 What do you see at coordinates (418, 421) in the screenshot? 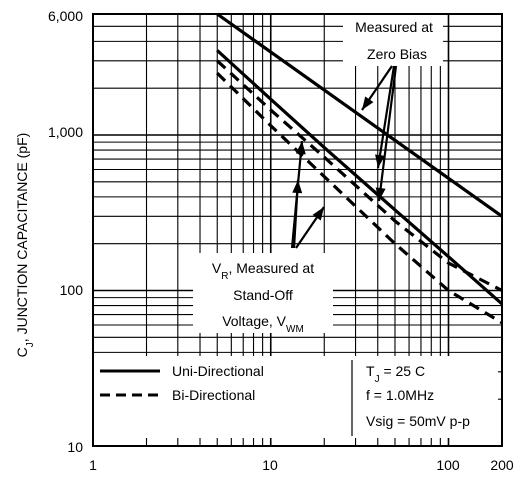
I see `legend-vsig: Vsig = 50mV p-p` at bounding box center [418, 421].